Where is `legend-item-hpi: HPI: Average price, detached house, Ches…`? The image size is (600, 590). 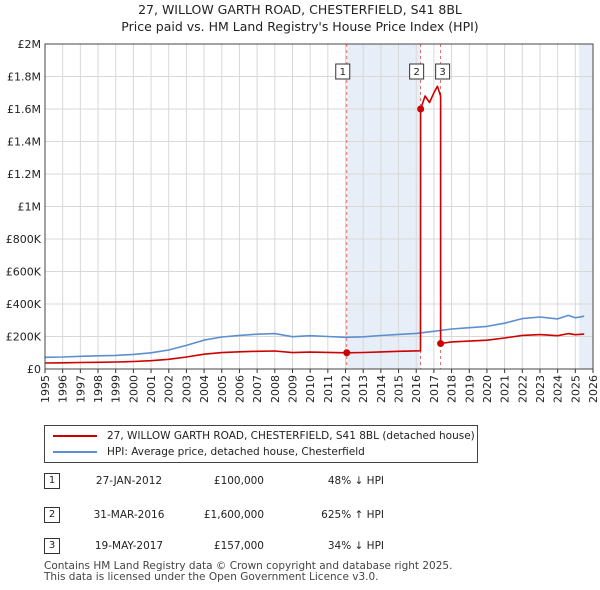 legend-item-hpi: HPI: Average price, detached house, Ches… is located at coordinates (209, 452).